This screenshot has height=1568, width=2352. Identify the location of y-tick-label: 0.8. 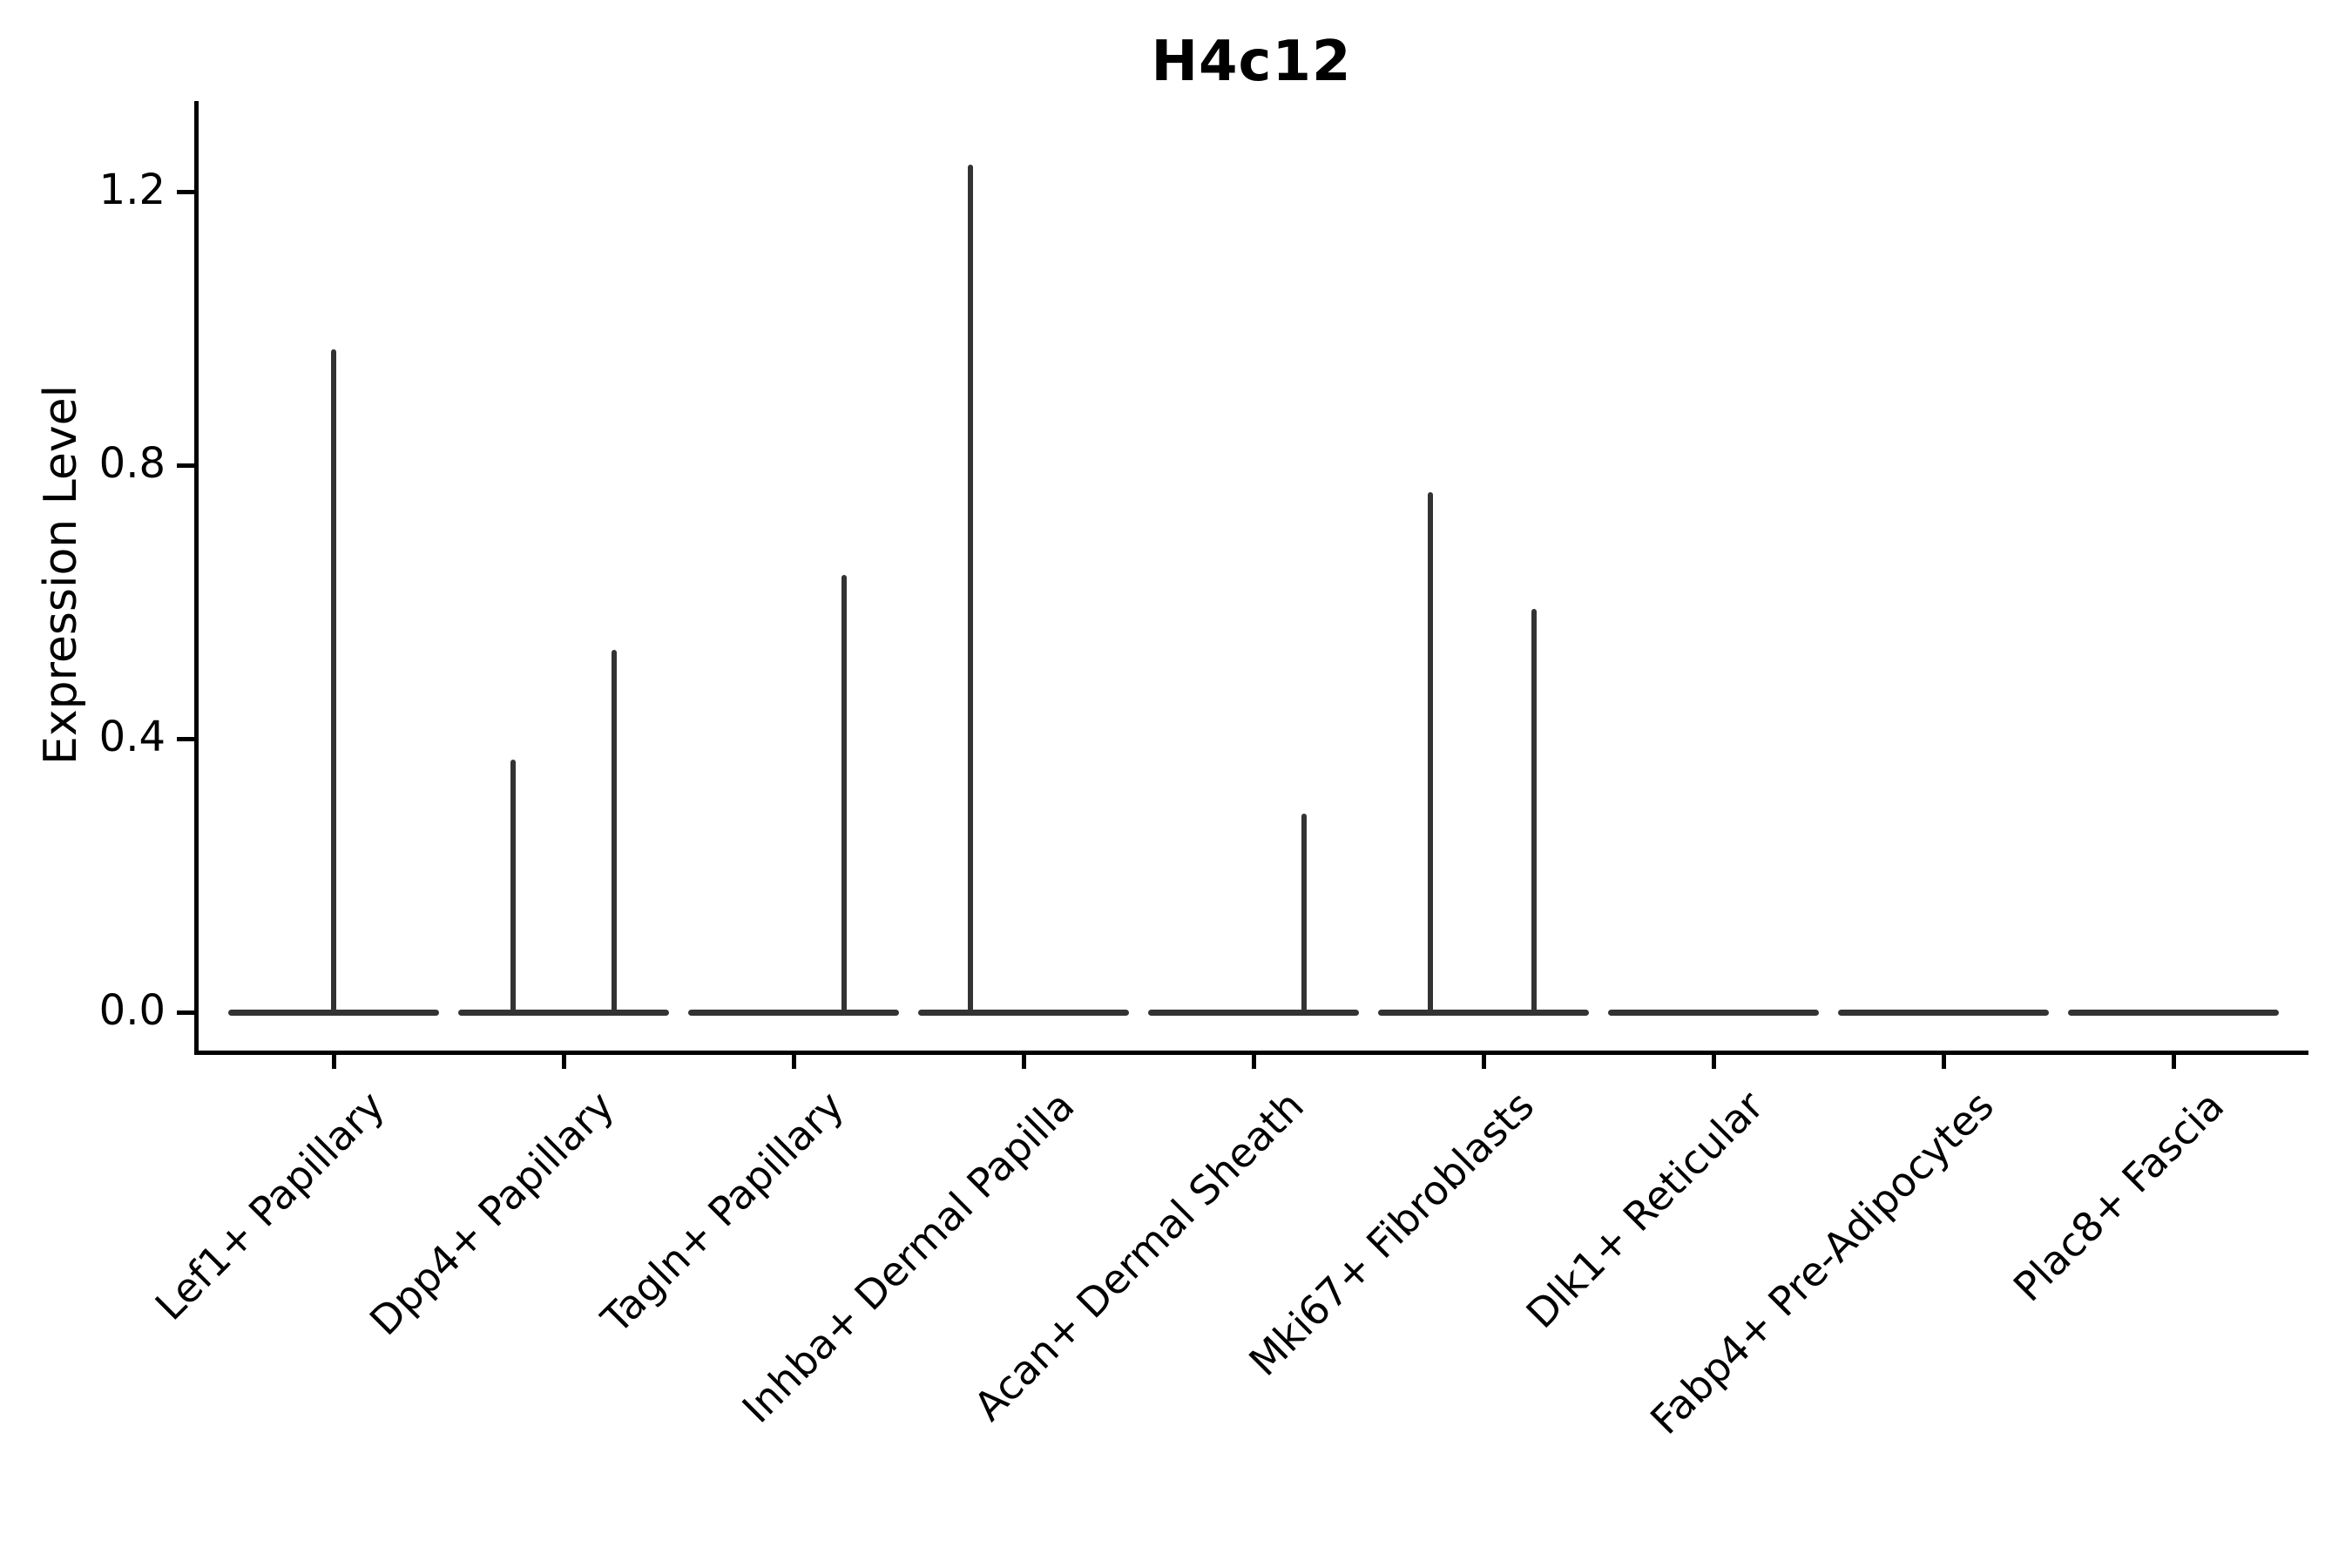
(132, 464).